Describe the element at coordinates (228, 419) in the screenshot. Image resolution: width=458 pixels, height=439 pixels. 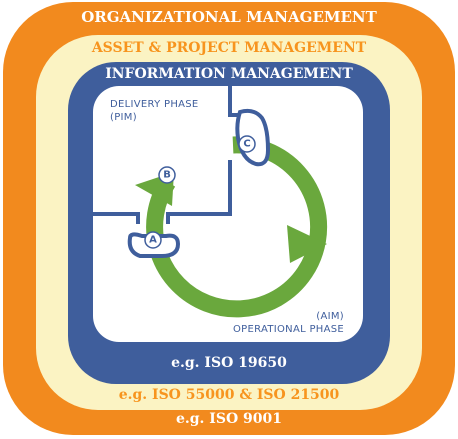
I see `organizational-standard-label: e.g. ISO 9001` at that location.